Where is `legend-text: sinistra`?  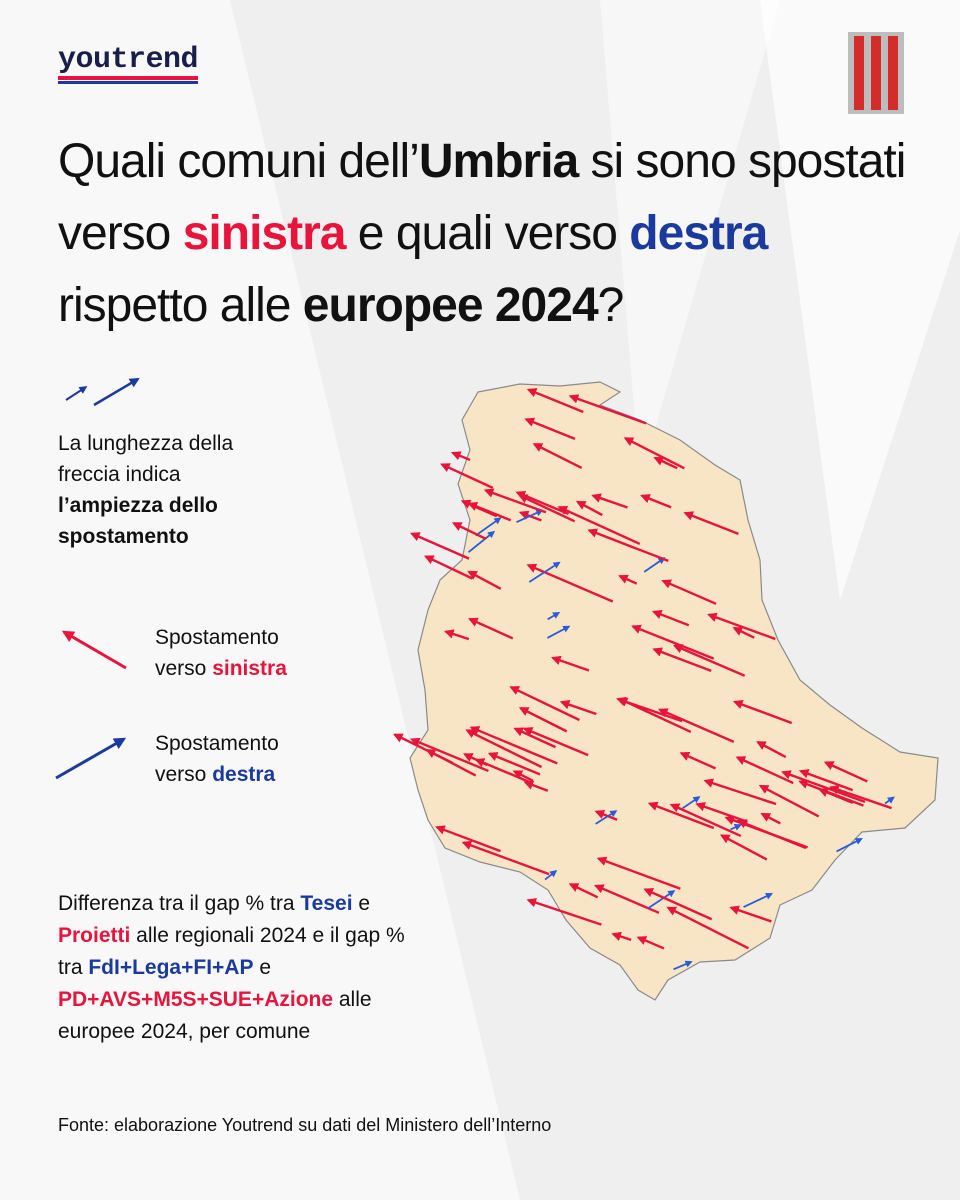
legend-text: sinistra is located at coordinates (249, 668).